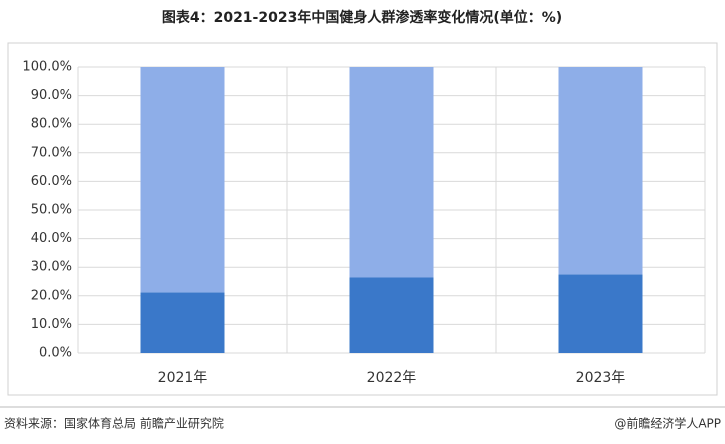  What do you see at coordinates (51, 210) in the screenshot?
I see `y-tick-label: 50.0%` at bounding box center [51, 210].